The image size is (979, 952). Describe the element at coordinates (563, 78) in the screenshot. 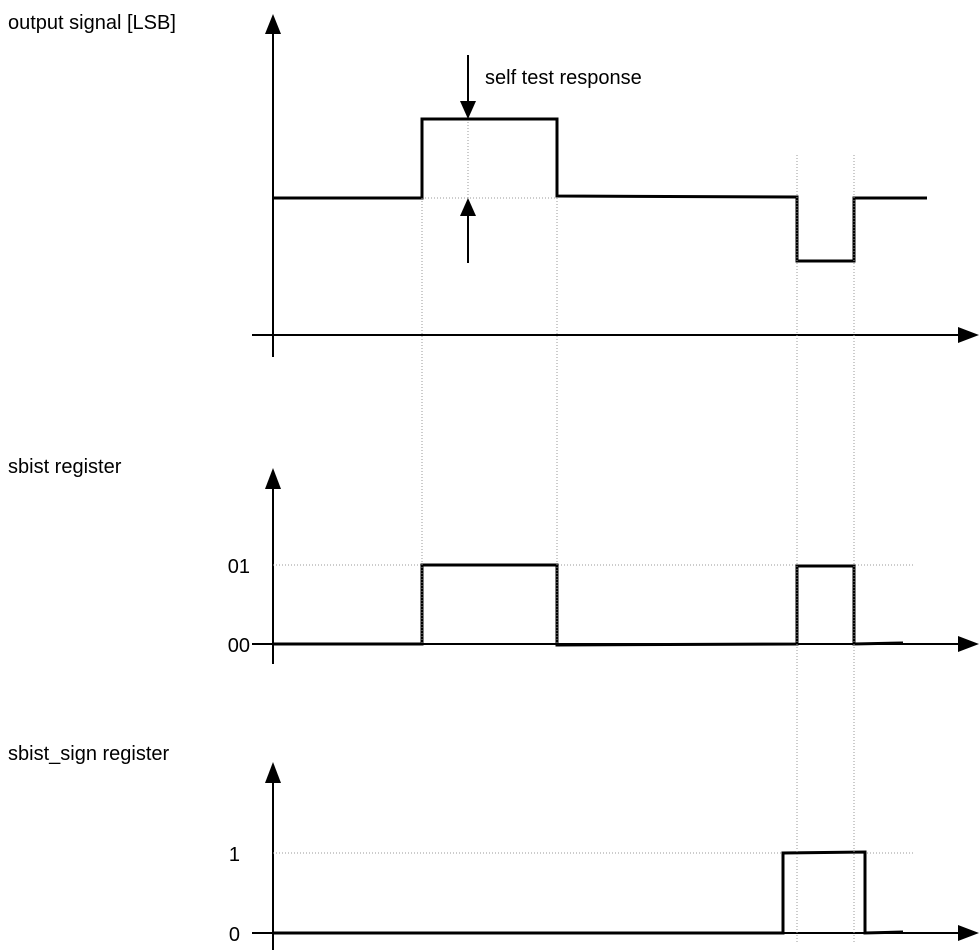

I see `self-test-response-label: self test response` at that location.